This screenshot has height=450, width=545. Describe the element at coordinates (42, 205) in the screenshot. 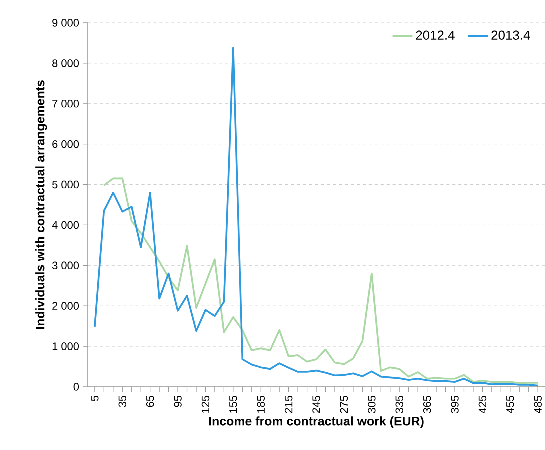

I see `y-axis-title: Individuals with contractual arrangements` at that location.